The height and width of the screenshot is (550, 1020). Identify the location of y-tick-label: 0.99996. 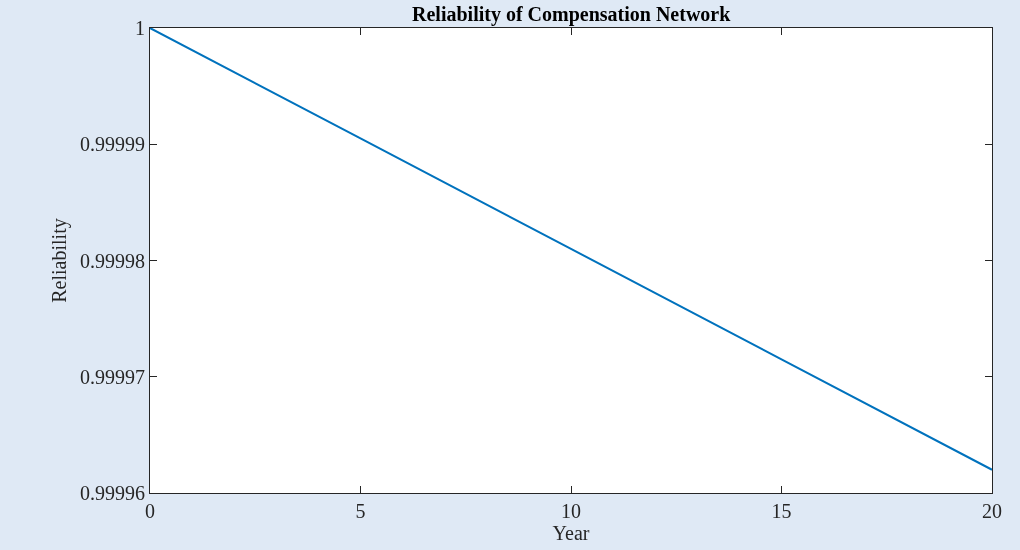
(112, 493).